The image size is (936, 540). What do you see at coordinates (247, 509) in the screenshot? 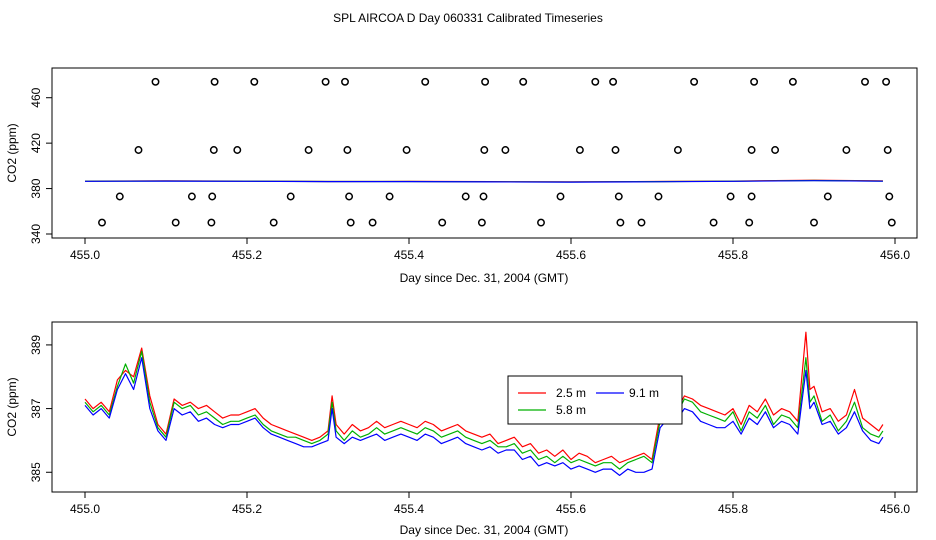
I see `bottom-x-tick-label: 455.2` at bounding box center [247, 509].